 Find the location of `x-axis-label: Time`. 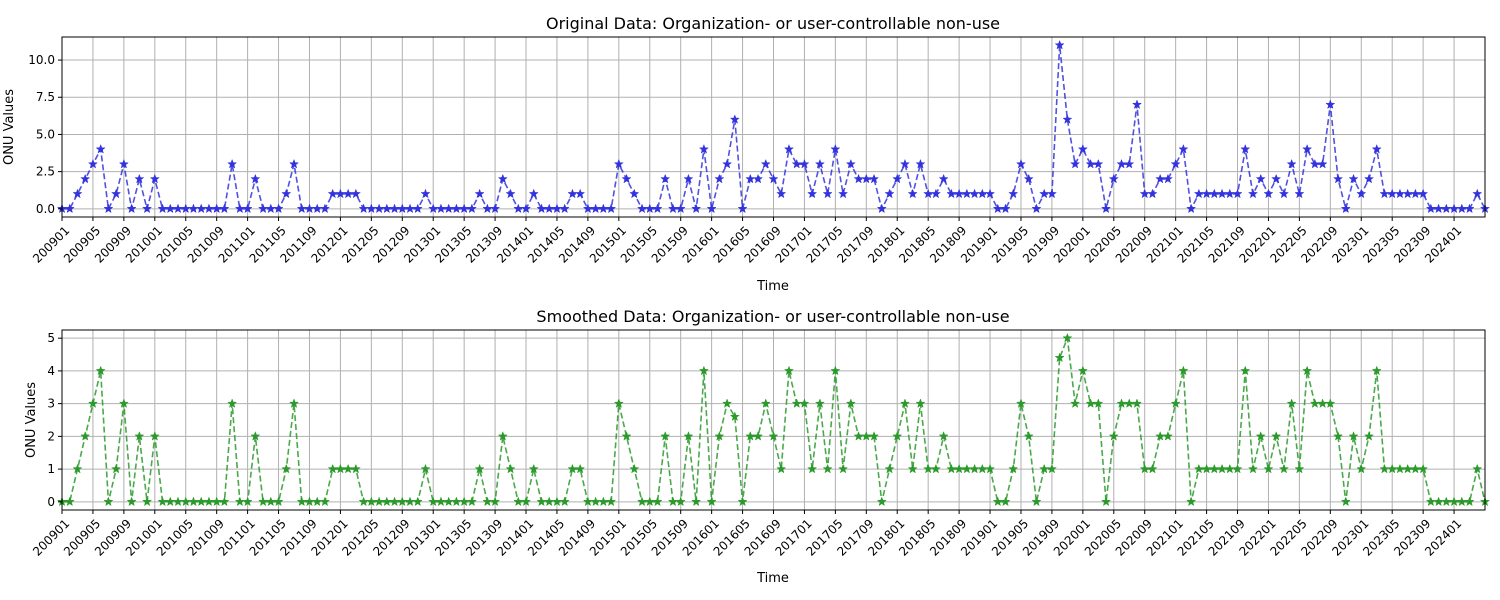

x-axis-label: Time is located at coordinates (772, 286).